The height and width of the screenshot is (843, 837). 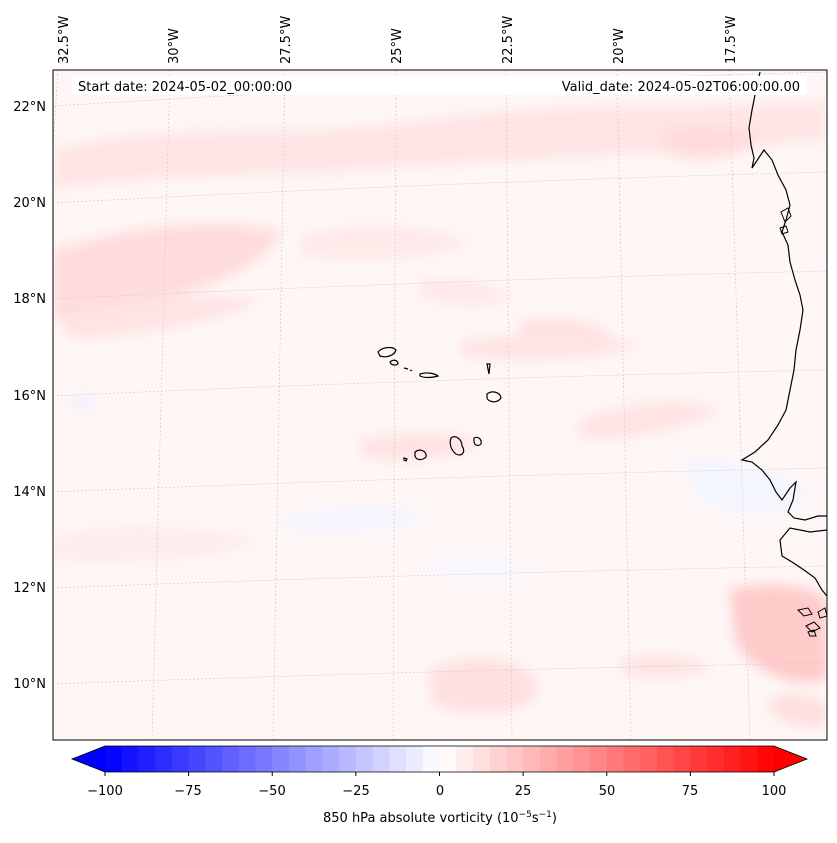 What do you see at coordinates (185, 87) in the screenshot?
I see `start-date-label: Start date: 2024-05-02_00:00:00` at bounding box center [185, 87].